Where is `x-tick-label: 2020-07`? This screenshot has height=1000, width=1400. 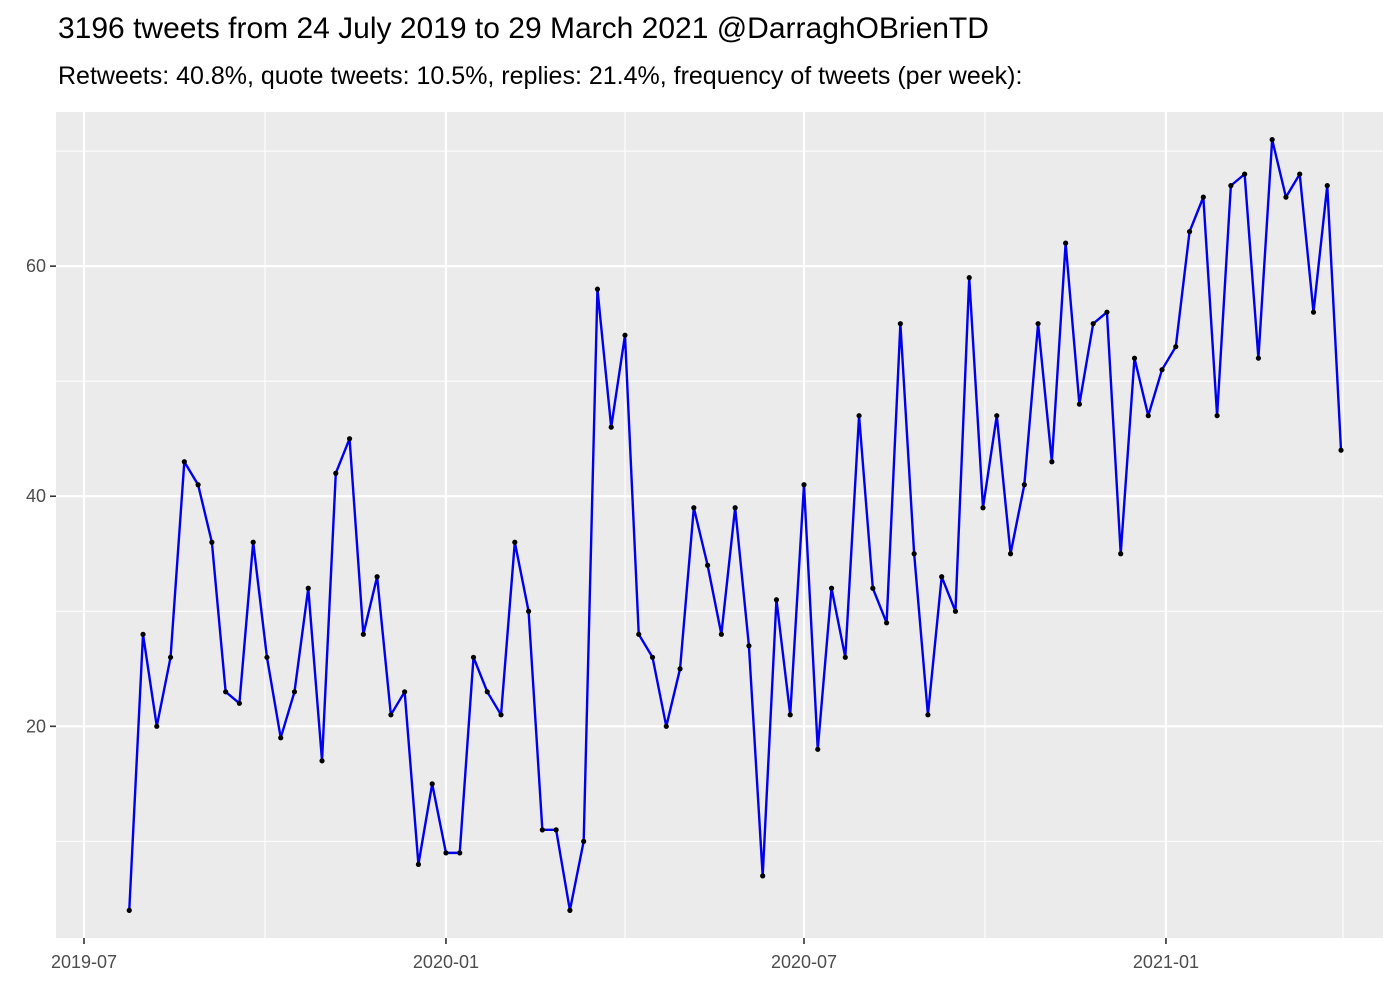
x-tick-label: 2020-07 is located at coordinates (804, 962).